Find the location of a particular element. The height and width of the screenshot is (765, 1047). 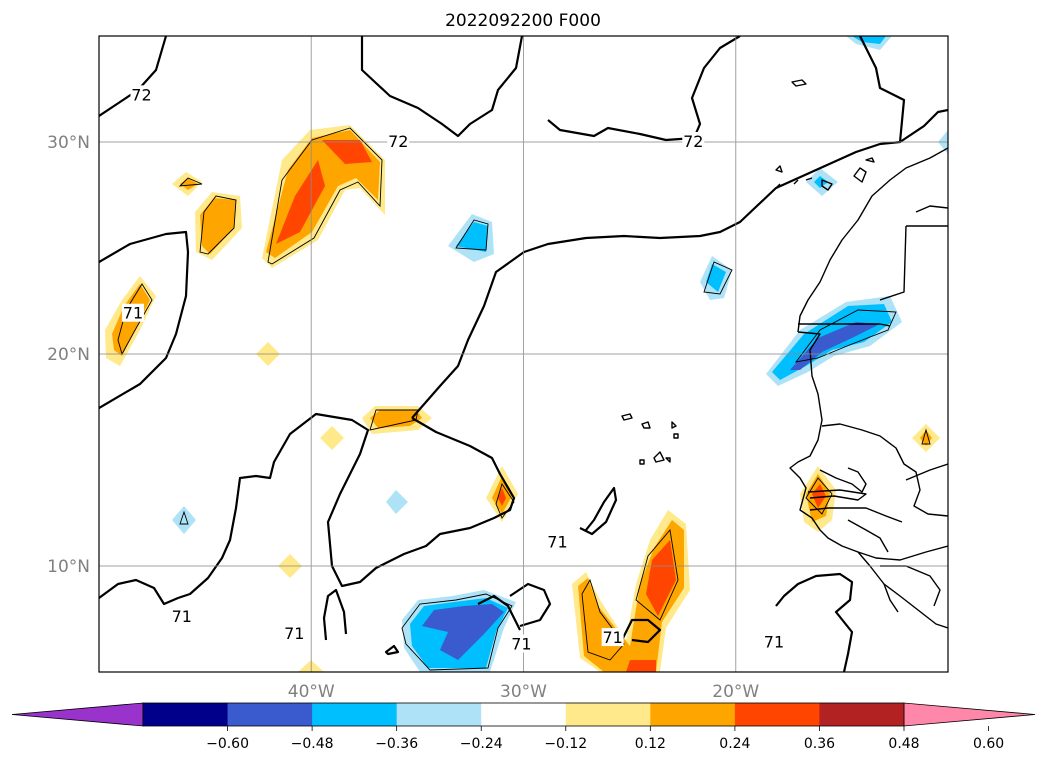

coastline-africa-west is located at coordinates (868, 480).